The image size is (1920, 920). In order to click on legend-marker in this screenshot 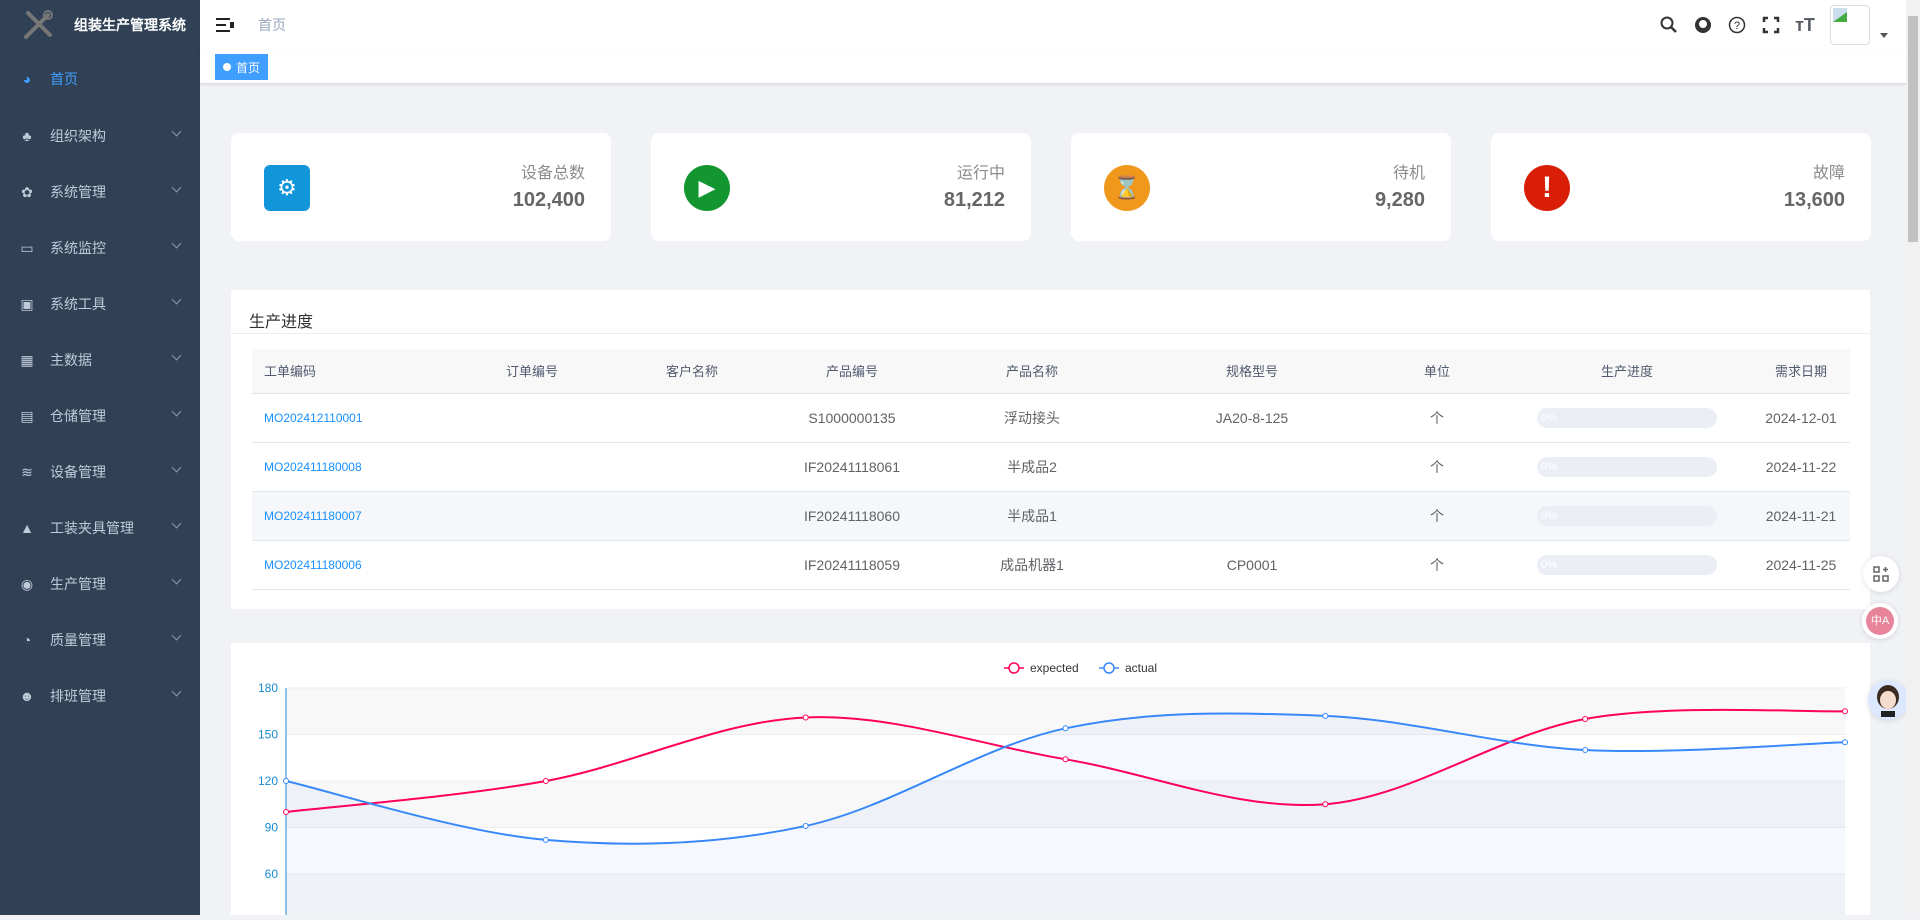, I will do `click(1109, 668)`.